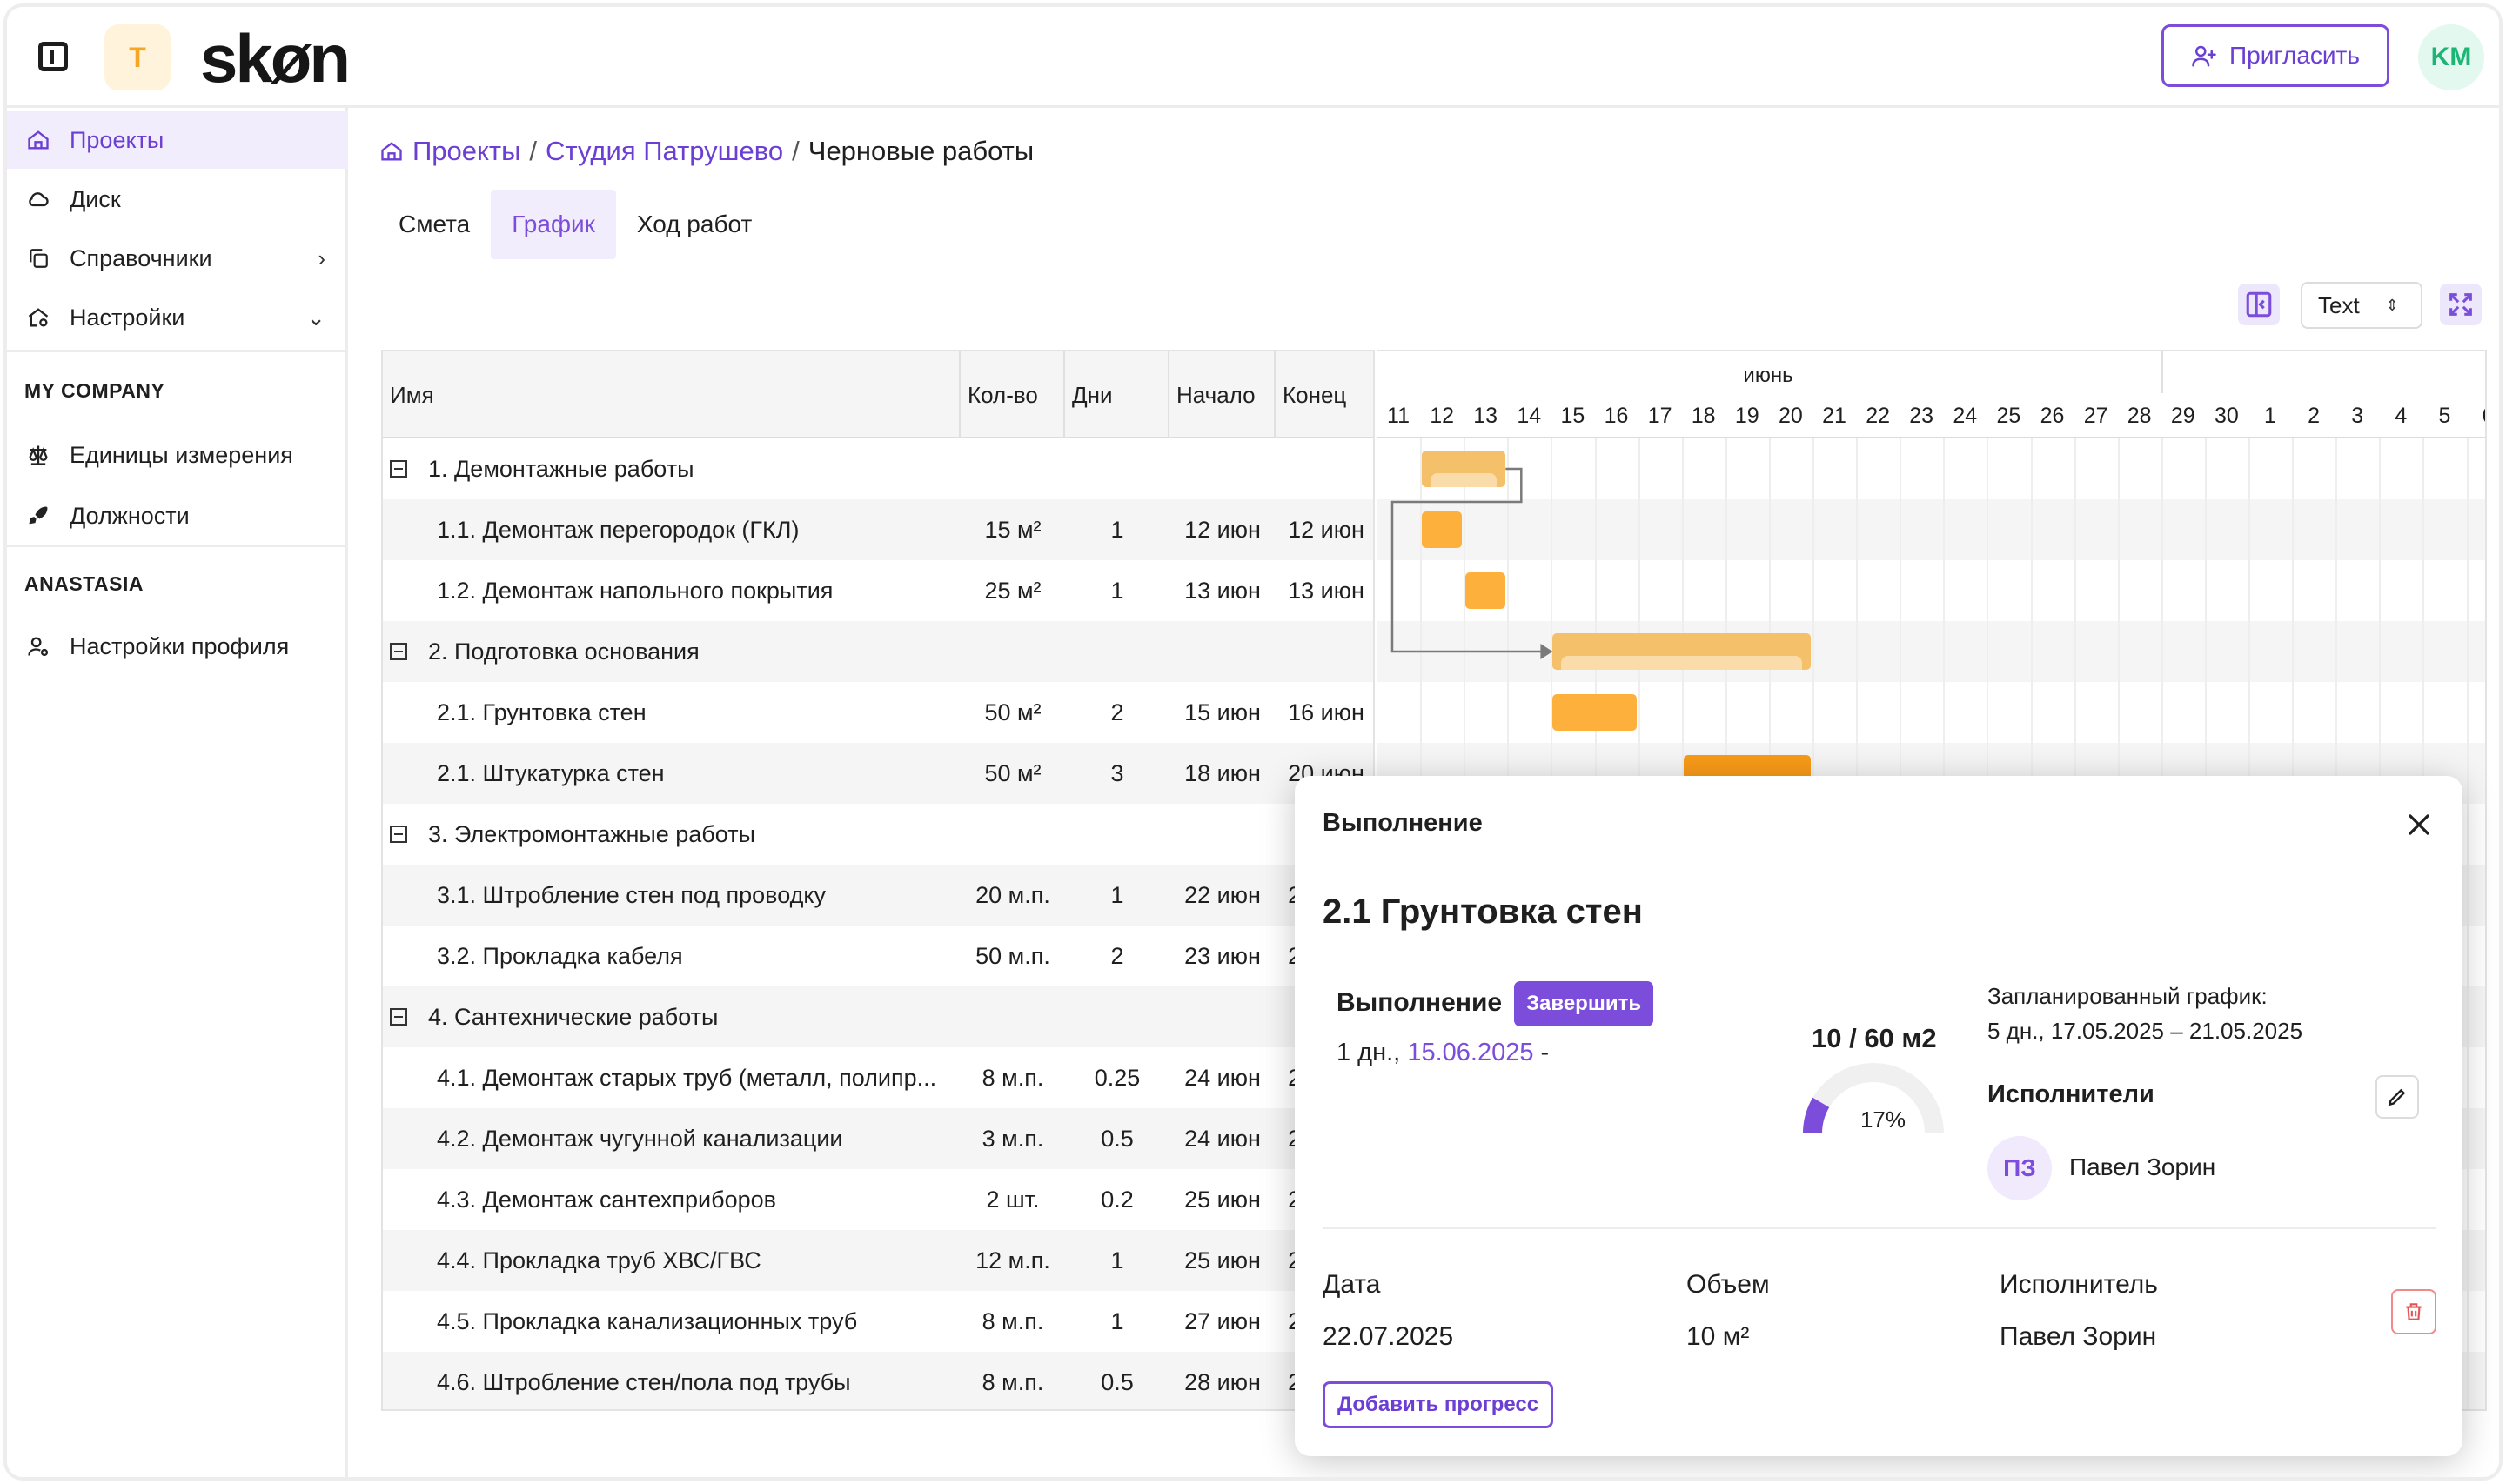 The width and height of the screenshot is (2506, 1484). I want to click on add-progress-button: Добавить прогресс, so click(1439, 1405).